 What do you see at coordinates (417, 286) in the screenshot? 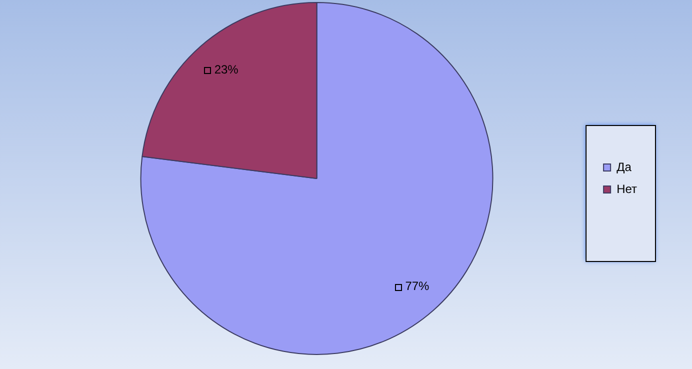
I see `data-label: 77%` at bounding box center [417, 286].